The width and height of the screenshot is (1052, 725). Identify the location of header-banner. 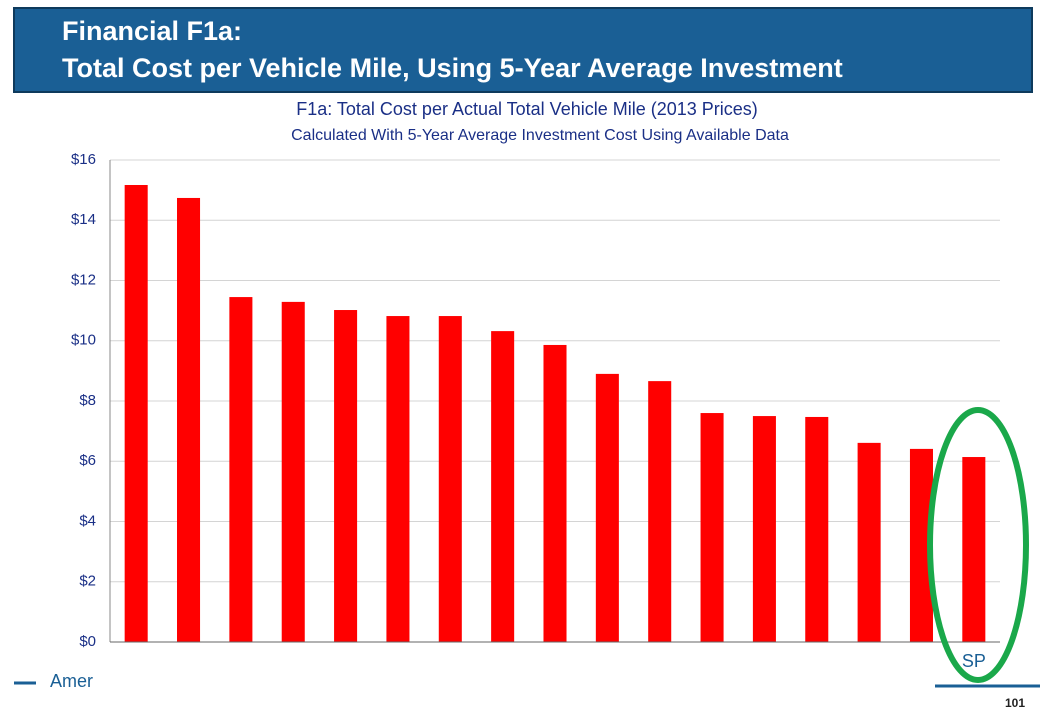
(523, 50).